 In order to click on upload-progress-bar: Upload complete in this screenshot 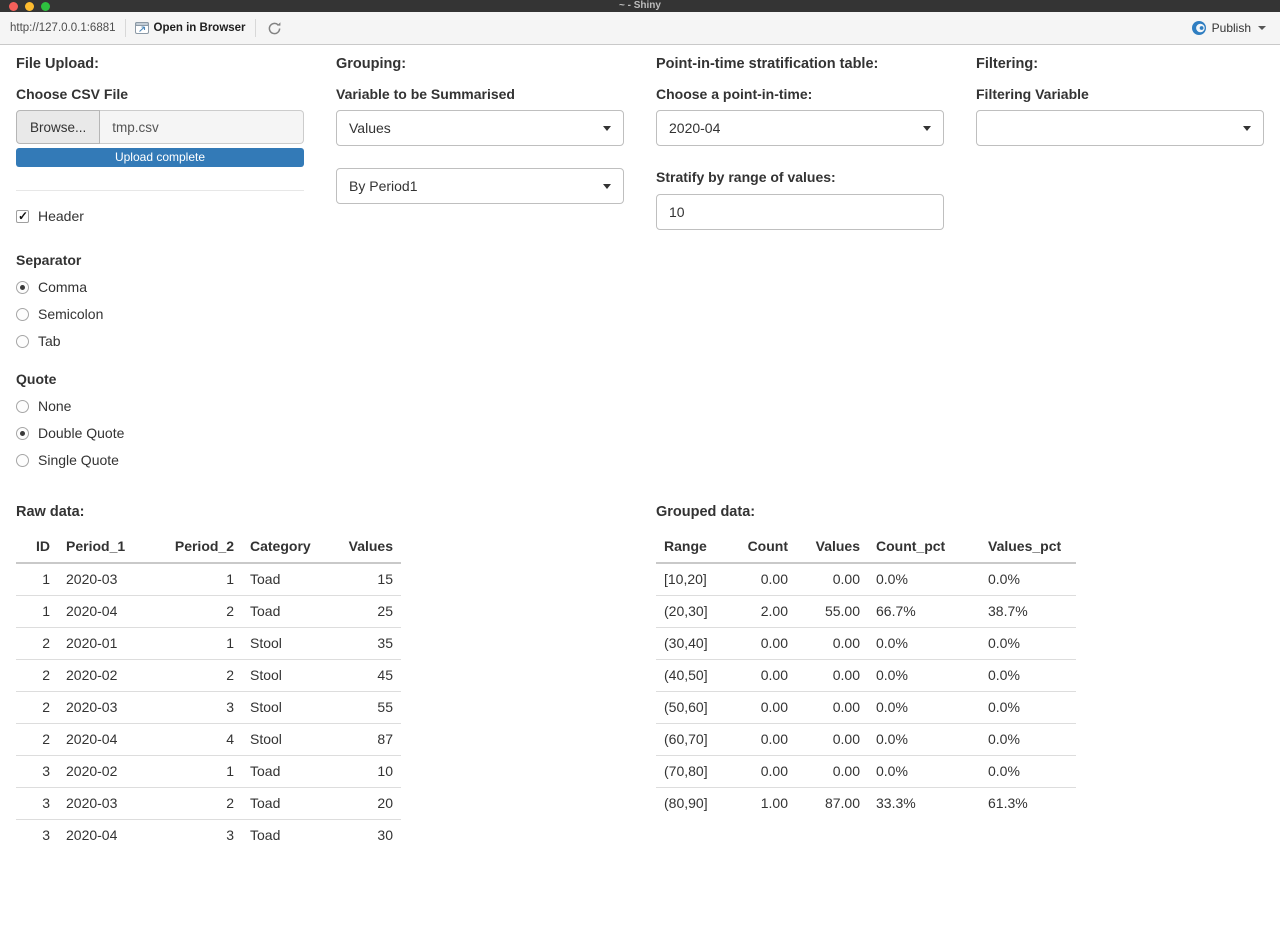, I will do `click(160, 157)`.